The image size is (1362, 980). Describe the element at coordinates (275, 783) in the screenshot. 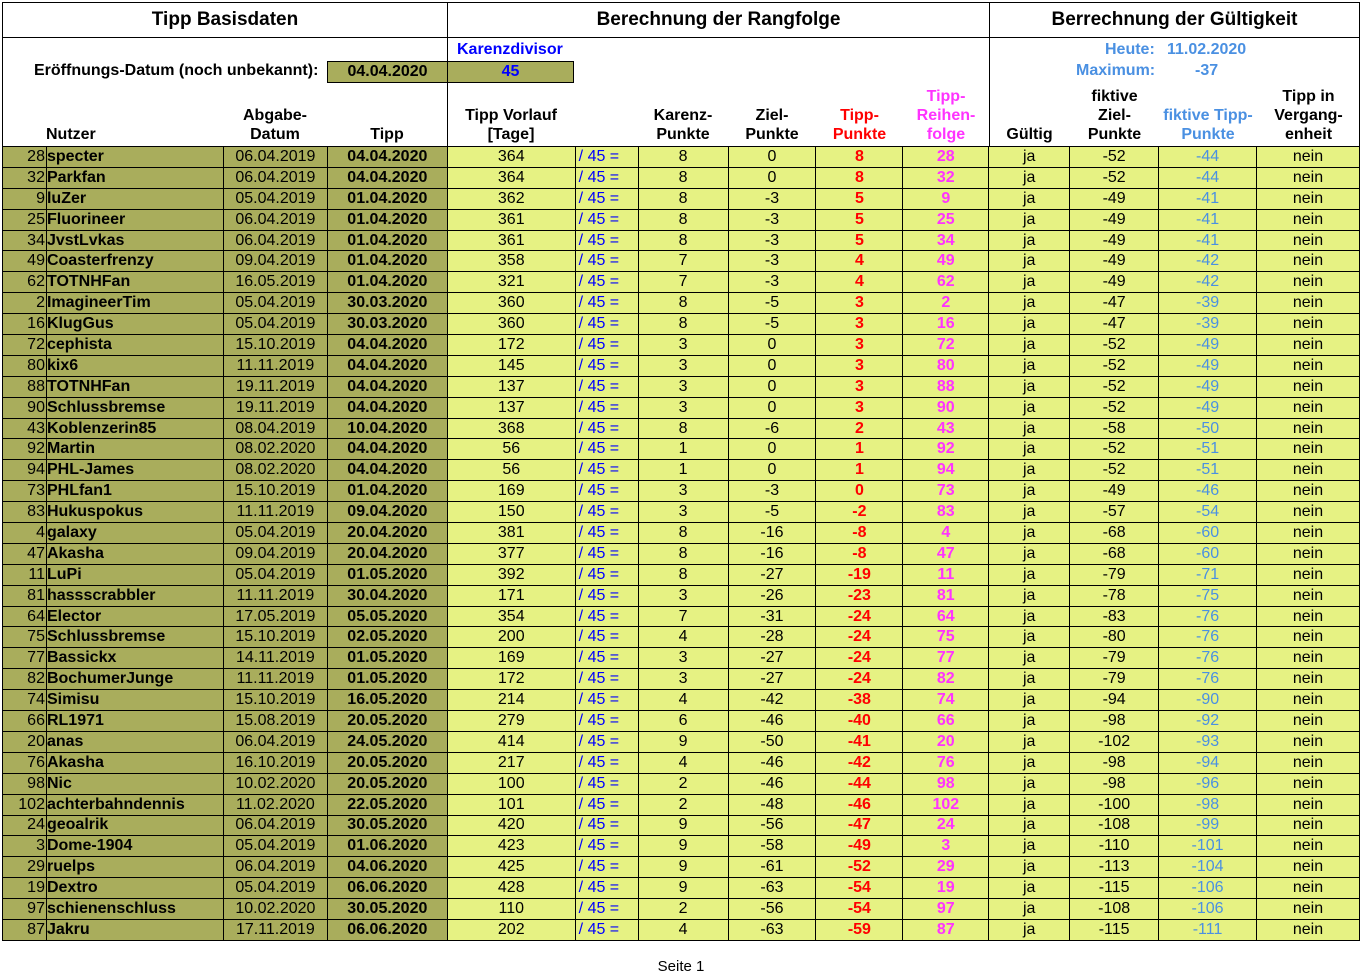

I see `abgabe-cell: 10.02.2020` at that location.